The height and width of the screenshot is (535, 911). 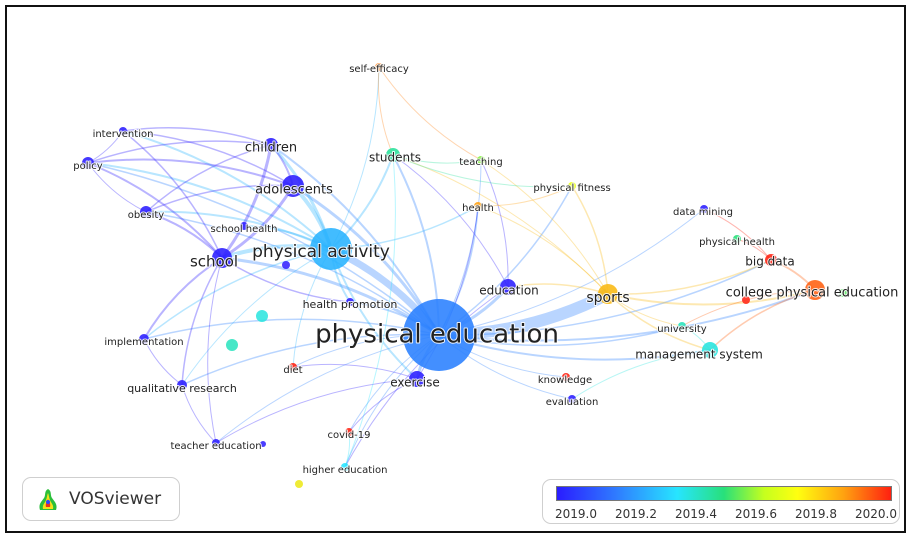 What do you see at coordinates (144, 339) in the screenshot?
I see `node-implementation` at bounding box center [144, 339].